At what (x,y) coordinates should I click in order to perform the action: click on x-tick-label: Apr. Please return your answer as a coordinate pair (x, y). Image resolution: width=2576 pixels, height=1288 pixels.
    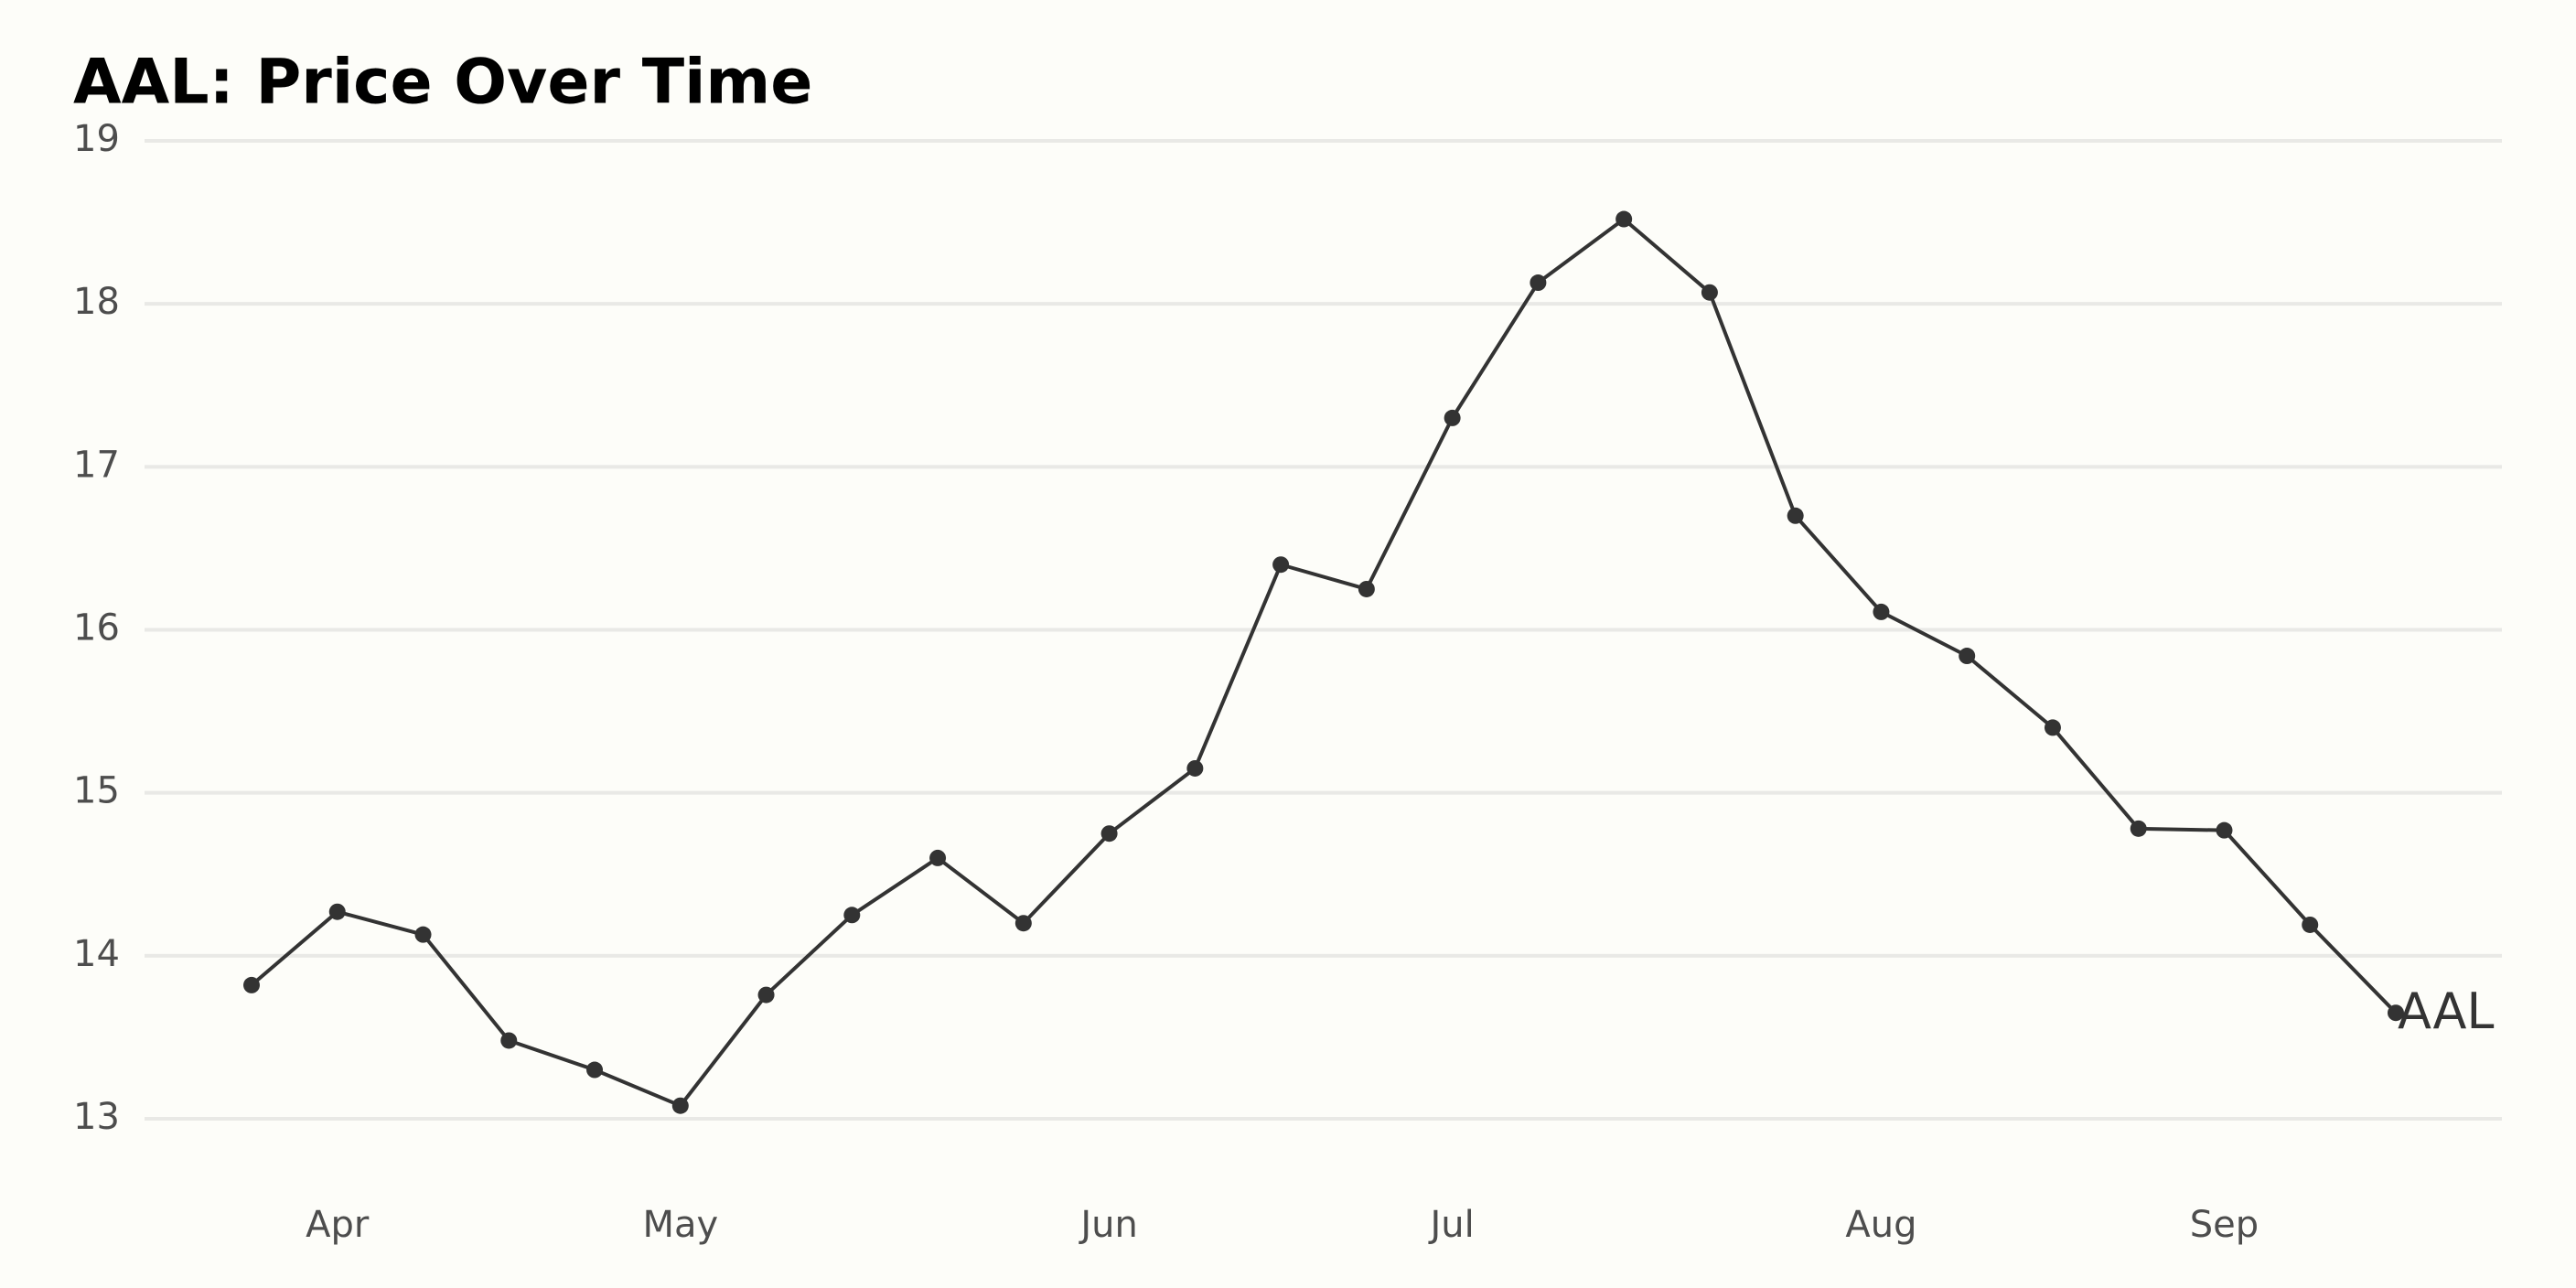
    Looking at the image, I should click on (338, 1225).